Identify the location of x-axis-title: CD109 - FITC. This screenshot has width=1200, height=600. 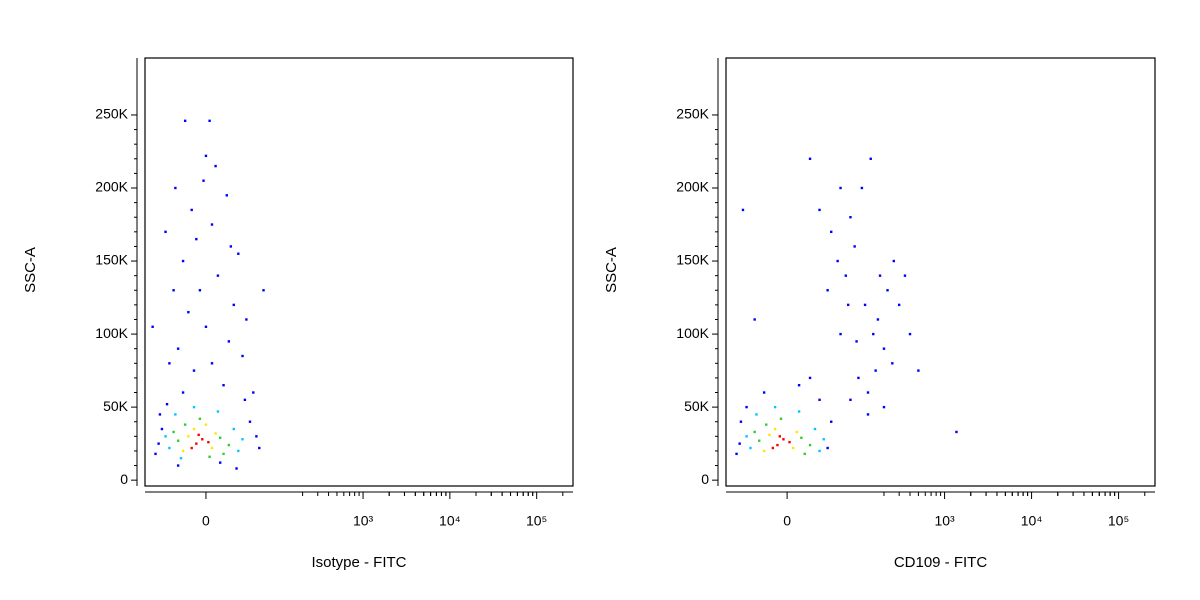
(941, 562).